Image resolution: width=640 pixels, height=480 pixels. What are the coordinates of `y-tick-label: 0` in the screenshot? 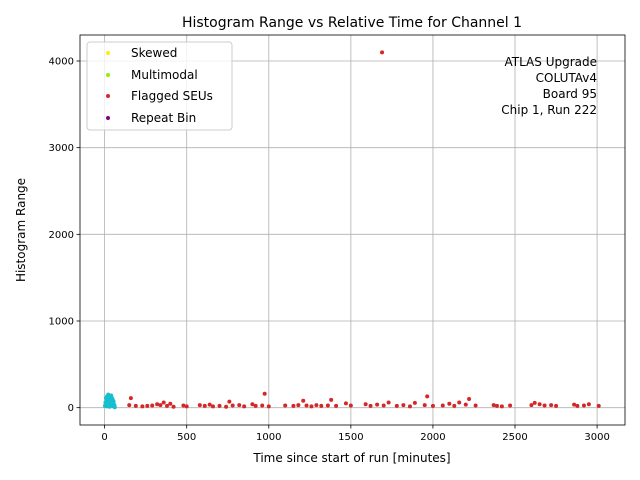 It's located at (71, 408).